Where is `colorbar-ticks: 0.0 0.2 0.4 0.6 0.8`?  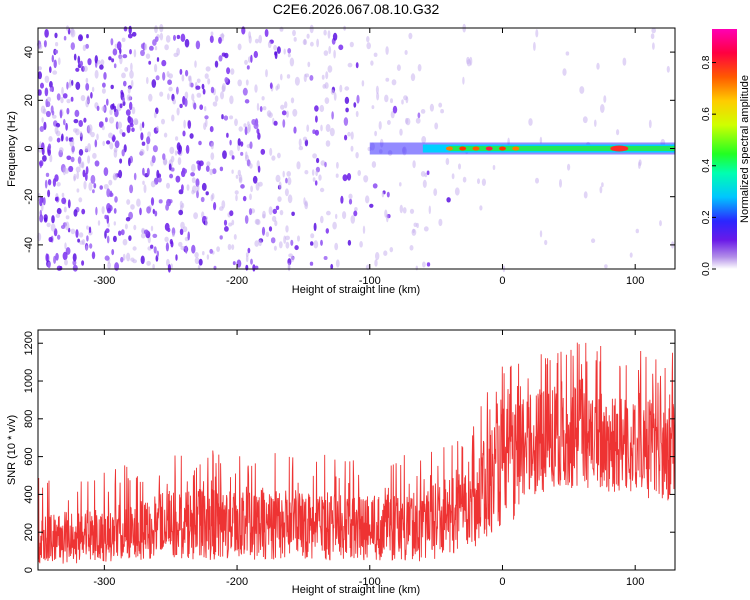
colorbar-ticks: 0.0 0.2 0.4 0.6 0.8 is located at coordinates (708, 165).